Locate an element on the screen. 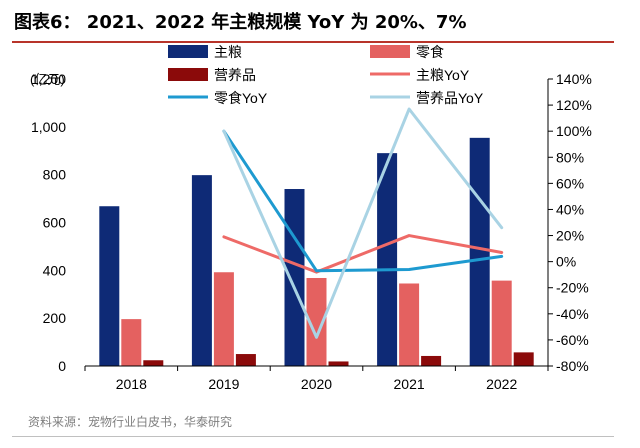 This screenshot has width=640, height=448. legend-label-3: 主粮YoY is located at coordinates (443, 75).